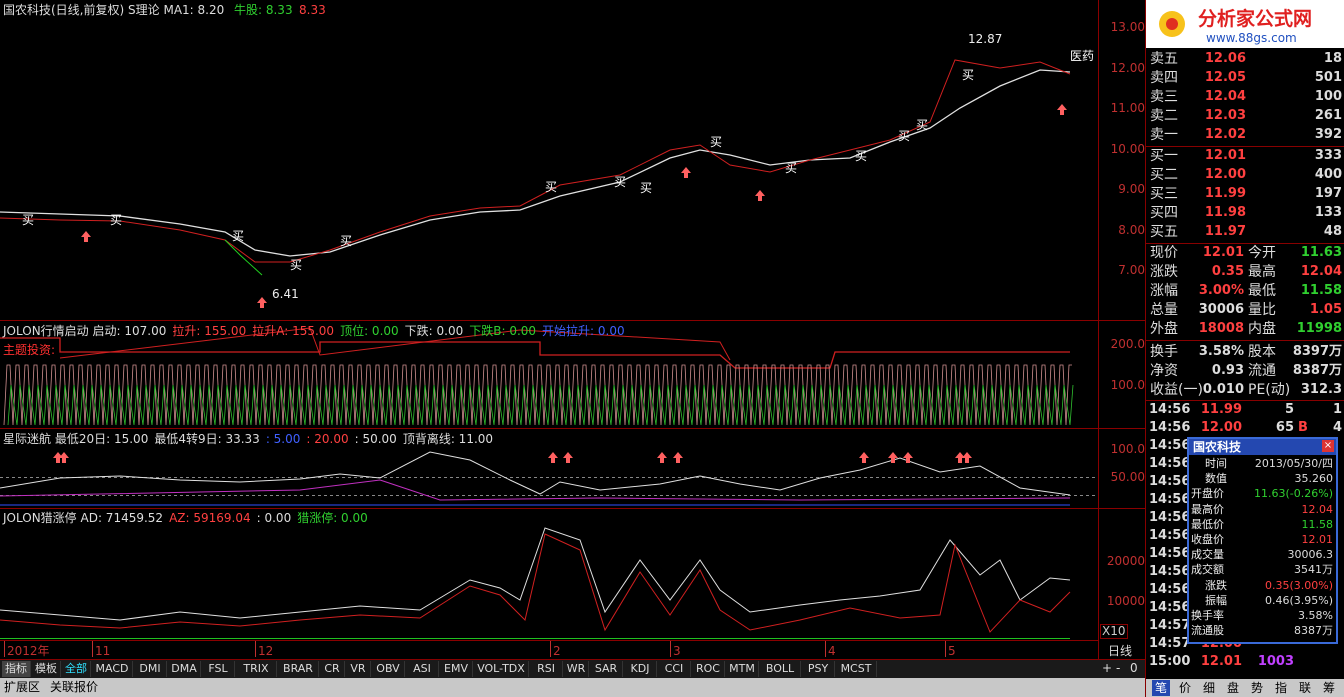 This screenshot has height=697, width=1344. Describe the element at coordinates (708, 669) in the screenshot. I see `tab: ROC` at that location.